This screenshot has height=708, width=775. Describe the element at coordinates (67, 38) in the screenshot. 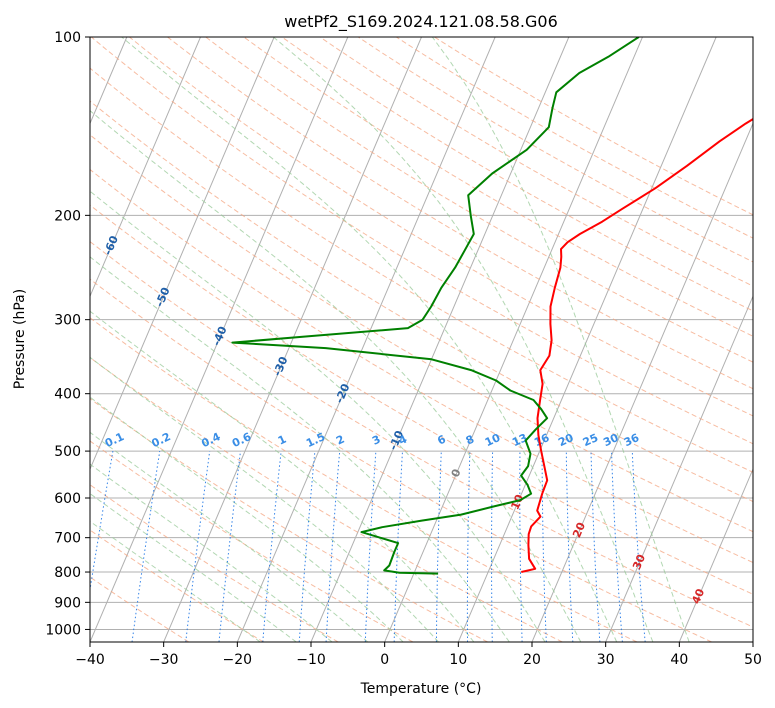

I see `y-tick-label: 100` at that location.